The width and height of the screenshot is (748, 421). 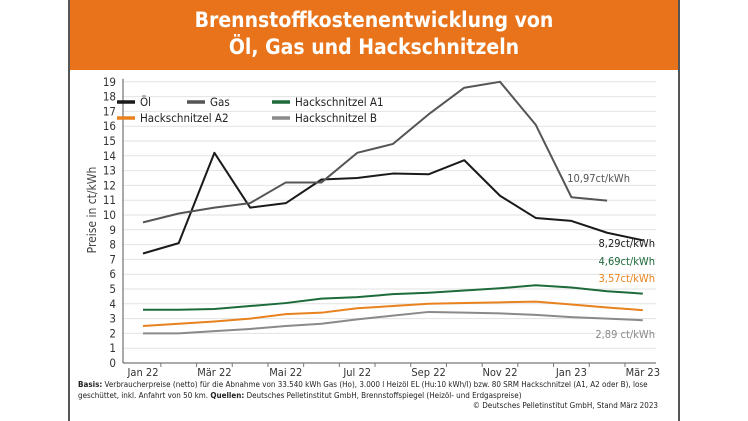 What do you see at coordinates (374, 20) in the screenshot?
I see `title-line-1: Brennstoffkostenentwicklung von` at bounding box center [374, 20].